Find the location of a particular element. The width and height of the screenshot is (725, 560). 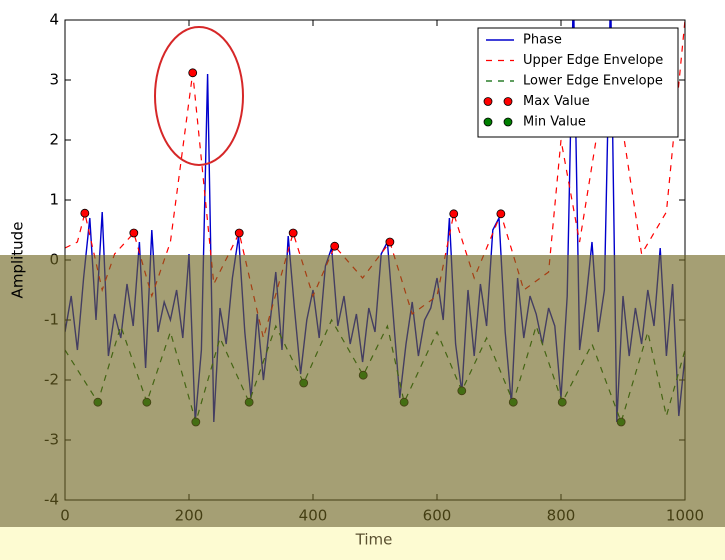

legend-label: Lower Edge Envelope is located at coordinates (593, 81).